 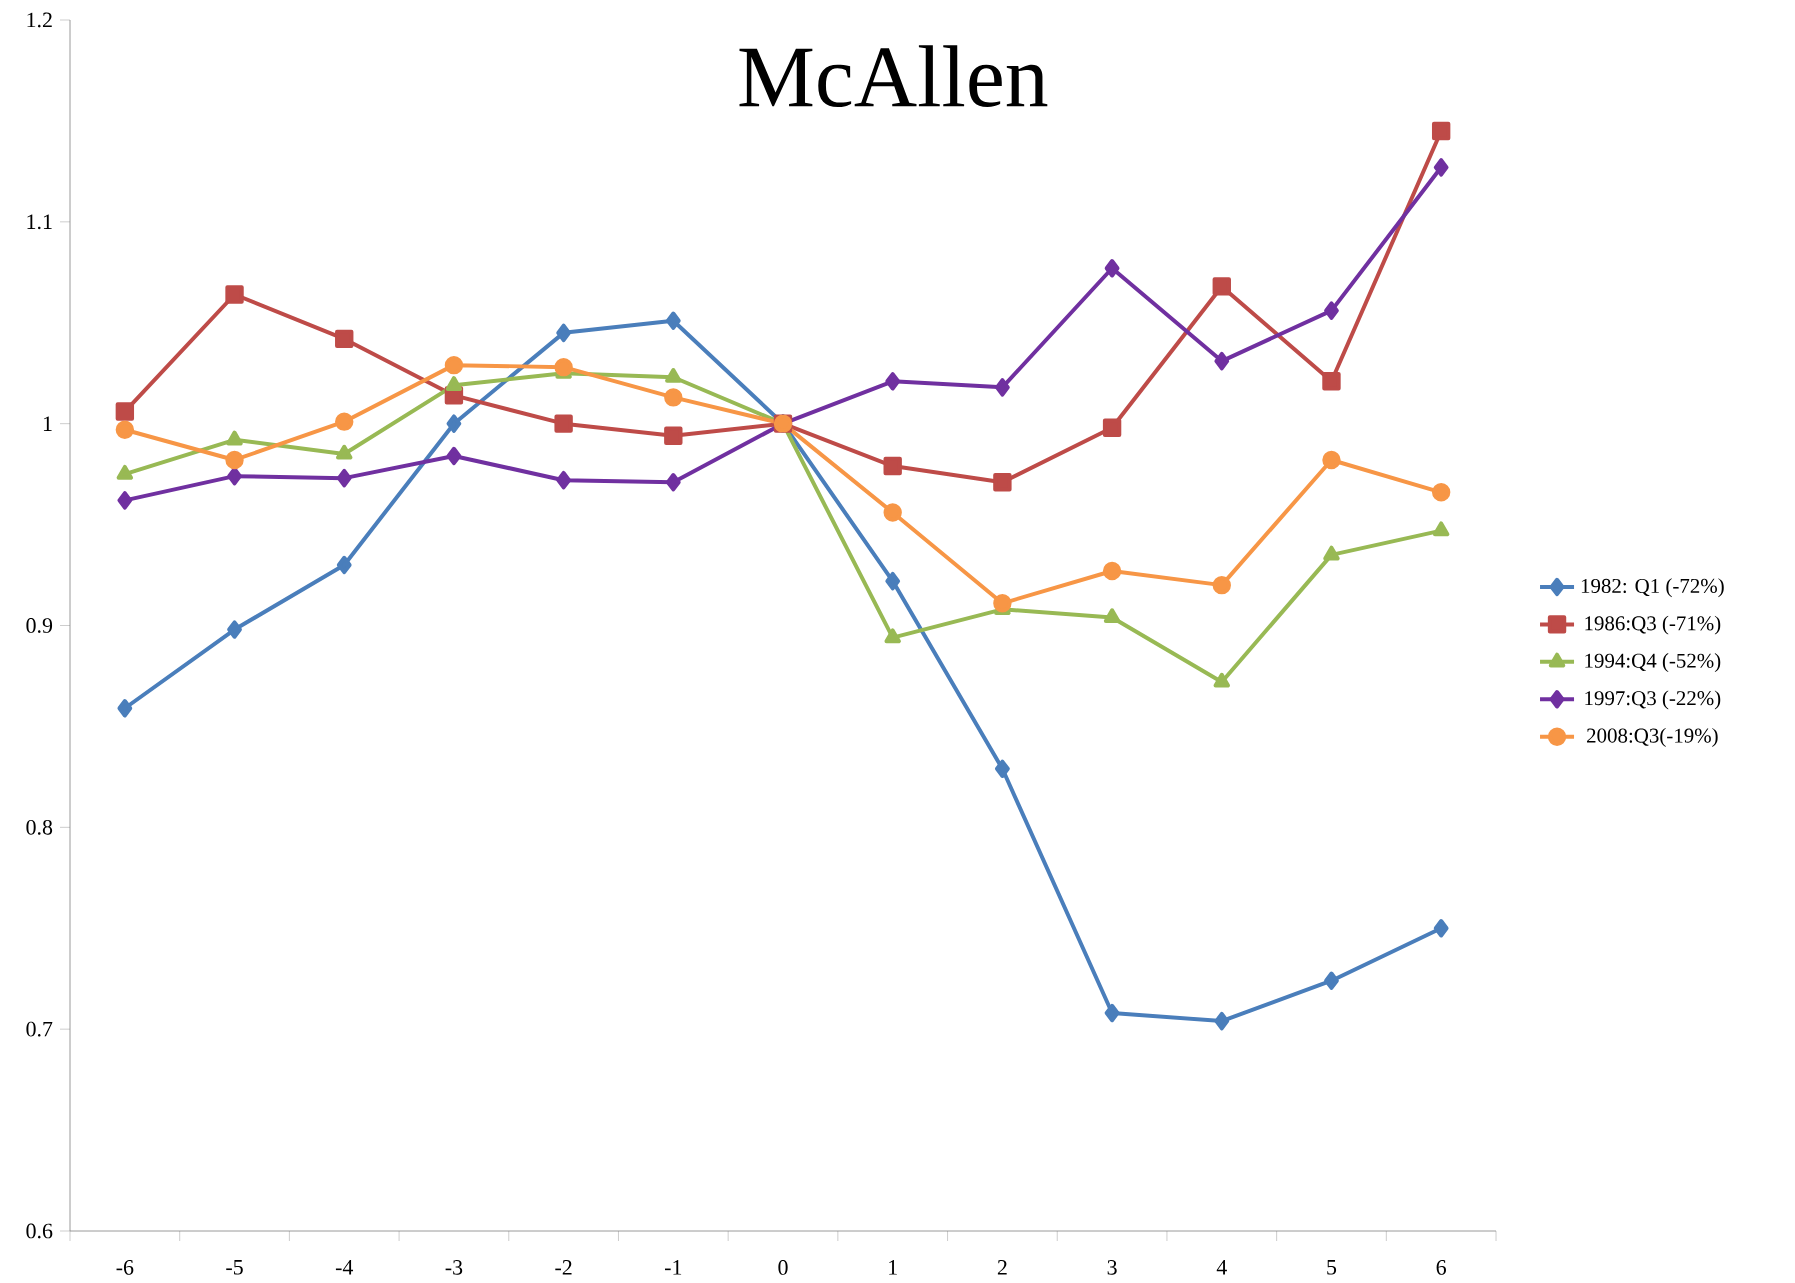 What do you see at coordinates (39, 222) in the screenshot?
I see `y-tick-label: 1.1` at bounding box center [39, 222].